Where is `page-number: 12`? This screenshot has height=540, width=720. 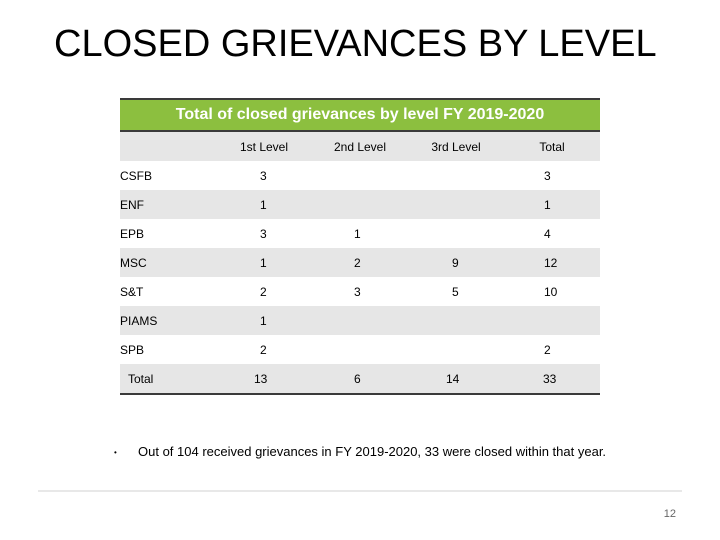
page-number: 12 is located at coordinates (669, 514).